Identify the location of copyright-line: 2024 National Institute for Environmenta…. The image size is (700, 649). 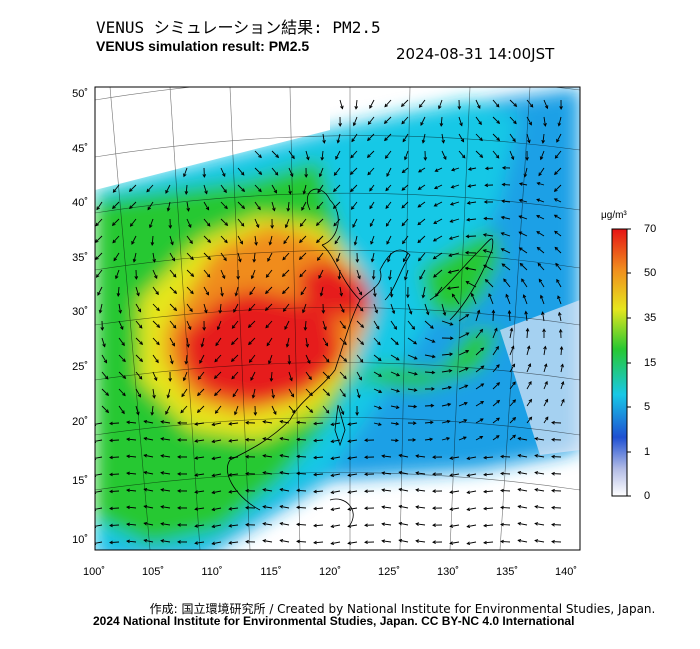
(334, 621).